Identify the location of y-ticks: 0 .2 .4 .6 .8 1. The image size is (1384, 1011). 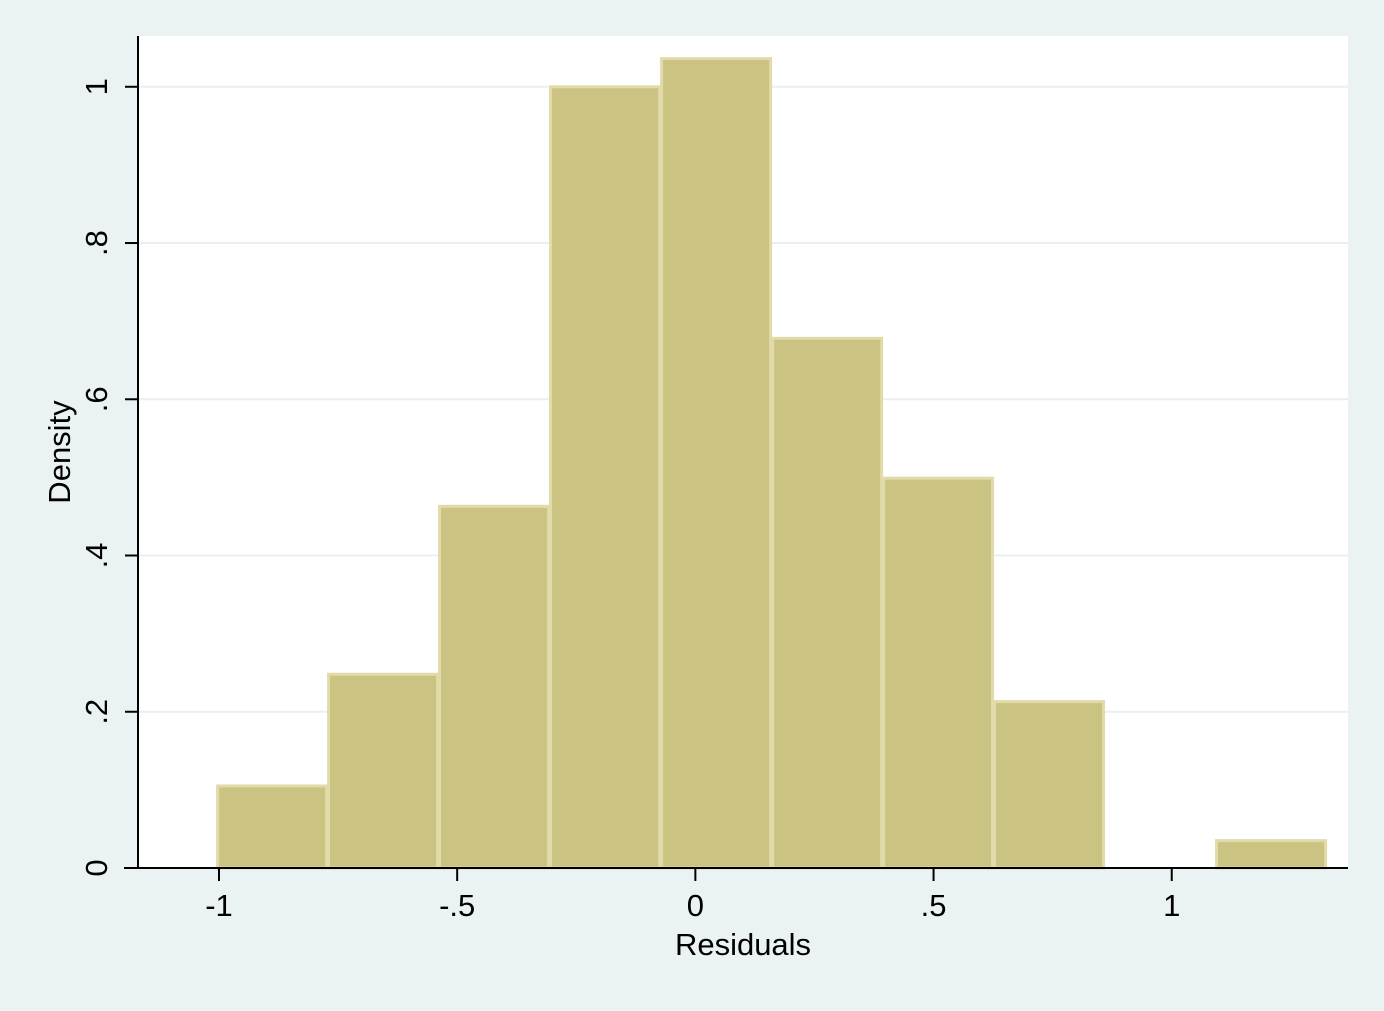
(108, 477).